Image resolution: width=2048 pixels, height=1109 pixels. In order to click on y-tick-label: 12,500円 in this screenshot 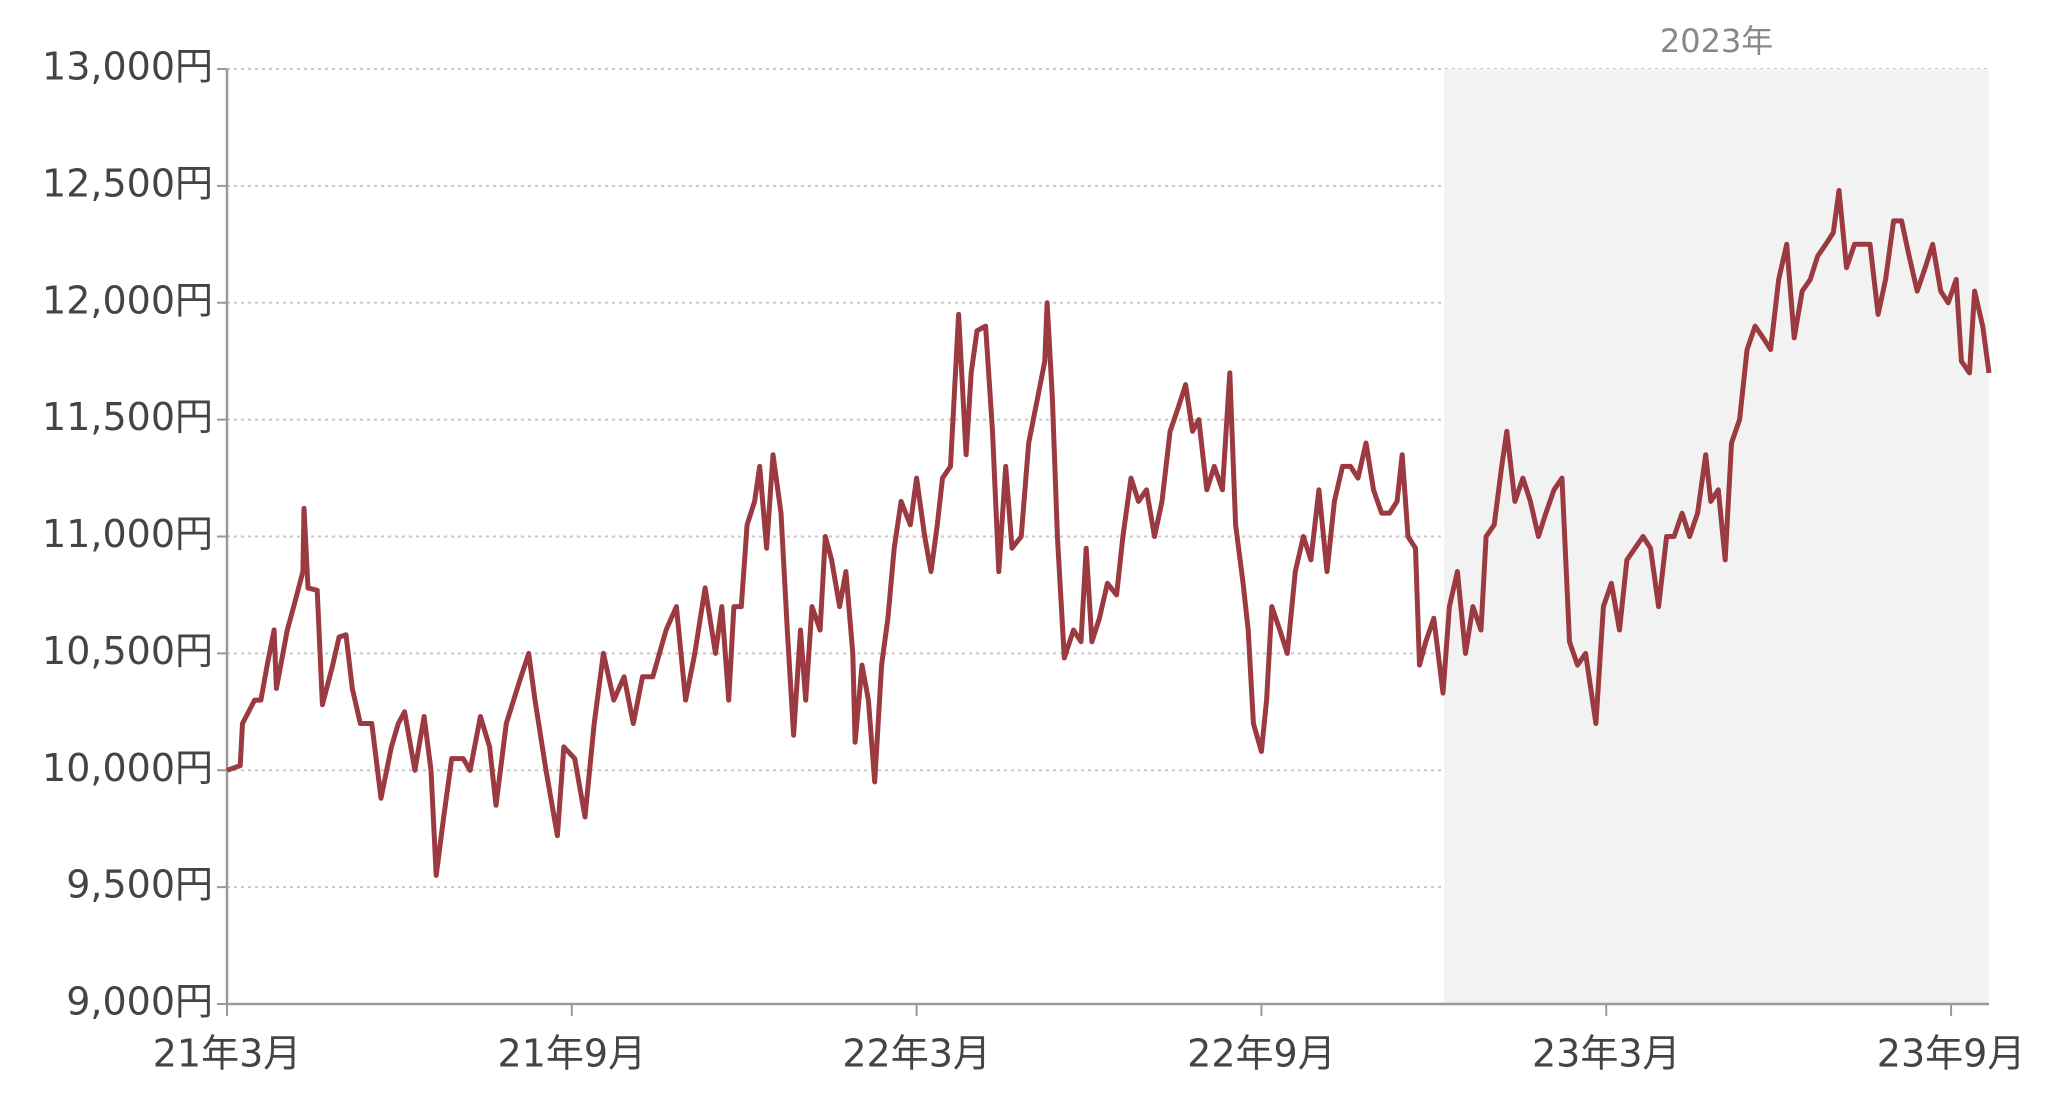, I will do `click(127, 183)`.